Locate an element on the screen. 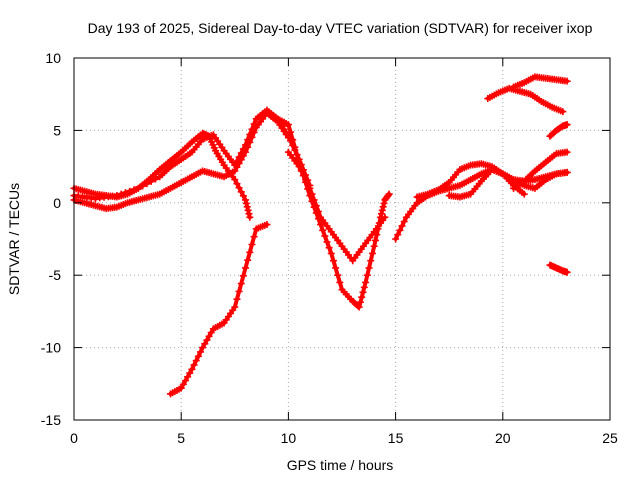  series-trace-arc-e is located at coordinates (328, 209).